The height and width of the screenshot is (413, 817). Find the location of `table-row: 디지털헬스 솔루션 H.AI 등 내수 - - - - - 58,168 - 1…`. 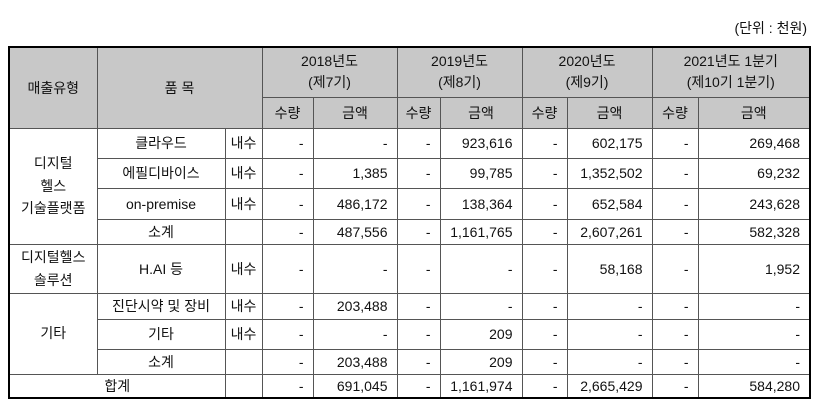

table-row: 디지털헬스 솔루션 H.AI 등 내수 - - - - - 58,168 - 1… is located at coordinates (409, 268).